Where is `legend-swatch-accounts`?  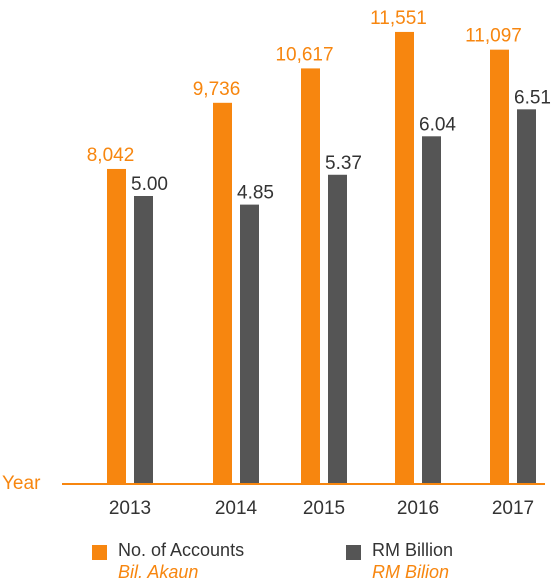 legend-swatch-accounts is located at coordinates (99, 552).